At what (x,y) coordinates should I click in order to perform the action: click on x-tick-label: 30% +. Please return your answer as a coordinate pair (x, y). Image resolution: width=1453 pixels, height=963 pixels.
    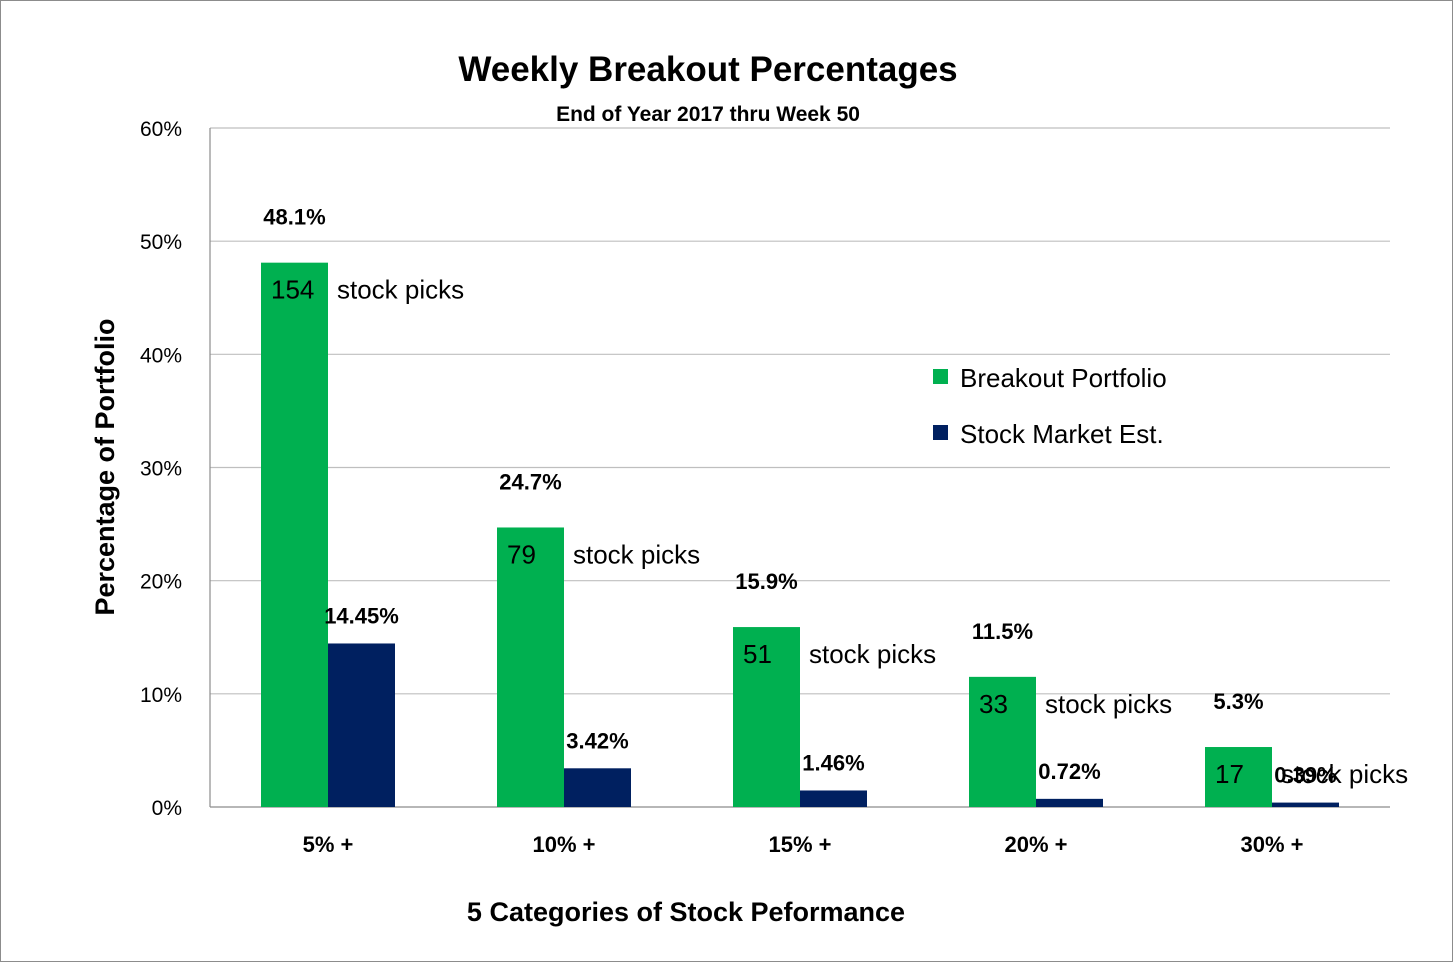
    Looking at the image, I should click on (1272, 844).